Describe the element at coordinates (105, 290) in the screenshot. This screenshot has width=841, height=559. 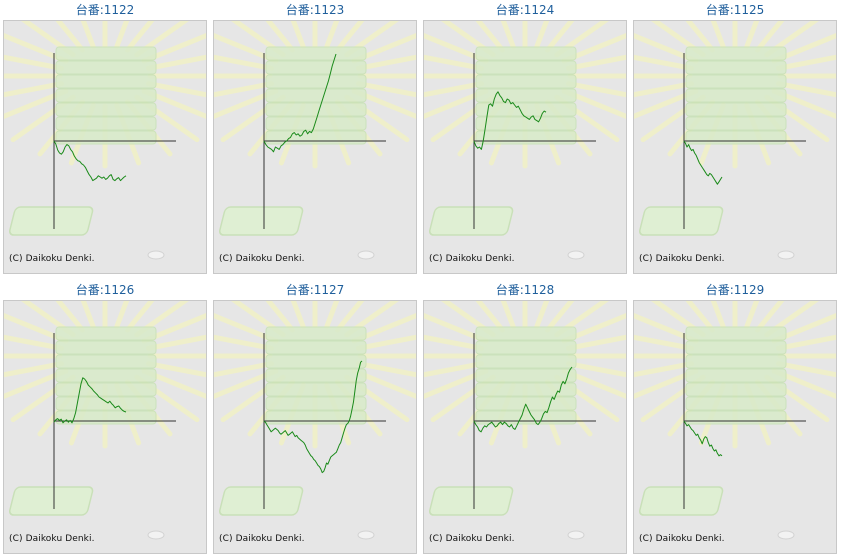
I see `chart-title: 台番:1126` at that location.